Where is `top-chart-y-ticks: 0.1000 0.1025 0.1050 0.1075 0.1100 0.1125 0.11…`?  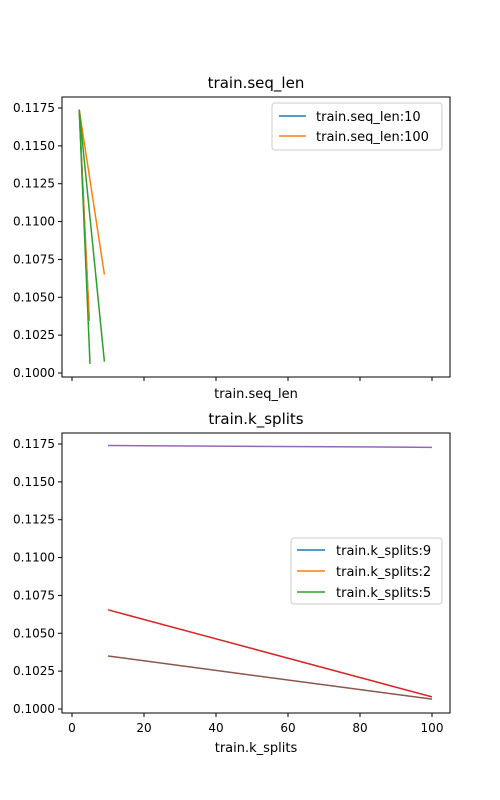
top-chart-y-ticks: 0.1000 0.1025 0.1050 0.1075 0.1100 0.1125 0.11… is located at coordinates (37, 240).